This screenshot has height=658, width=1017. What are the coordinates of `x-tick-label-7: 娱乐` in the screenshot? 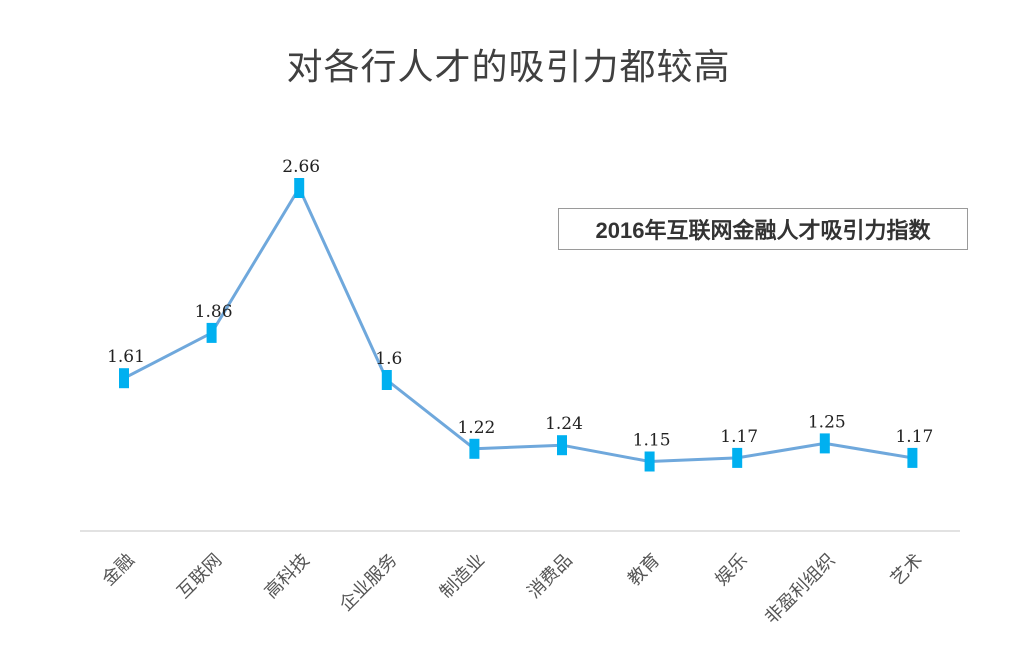 It's located at (731, 570).